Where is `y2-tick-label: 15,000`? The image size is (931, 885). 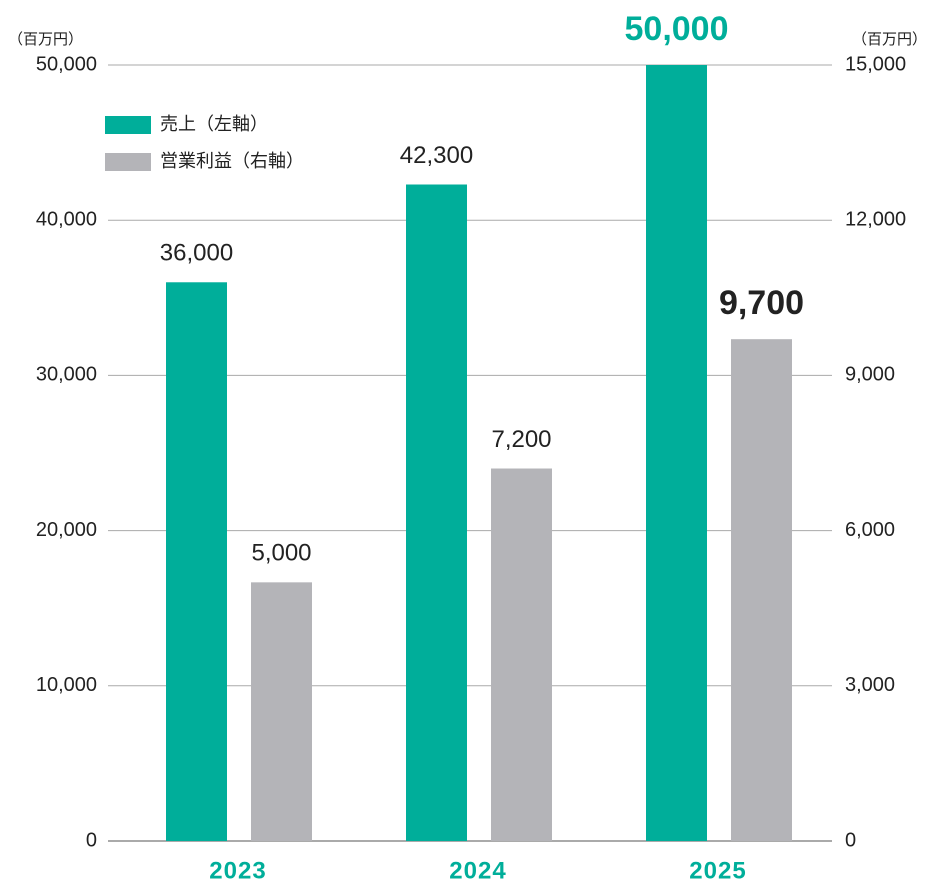 y2-tick-label: 15,000 is located at coordinates (875, 64).